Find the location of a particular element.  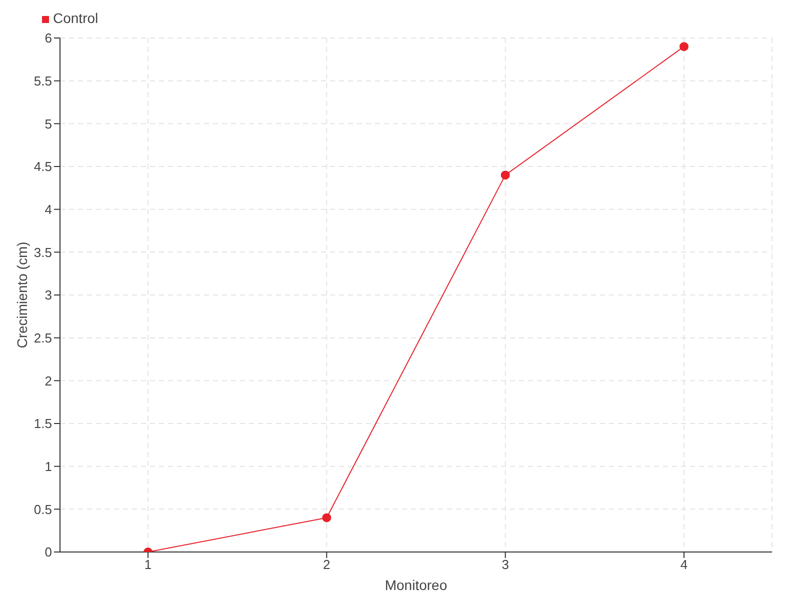

y-tick-label: 1.5 is located at coordinates (43, 424).